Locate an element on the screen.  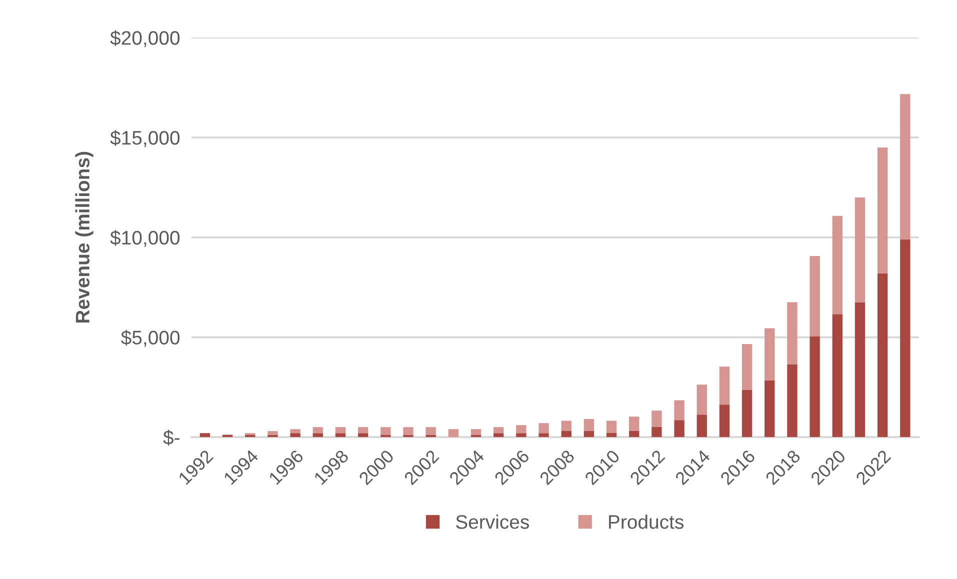
y-axis-title: Revenue (millions) is located at coordinates (84, 237).